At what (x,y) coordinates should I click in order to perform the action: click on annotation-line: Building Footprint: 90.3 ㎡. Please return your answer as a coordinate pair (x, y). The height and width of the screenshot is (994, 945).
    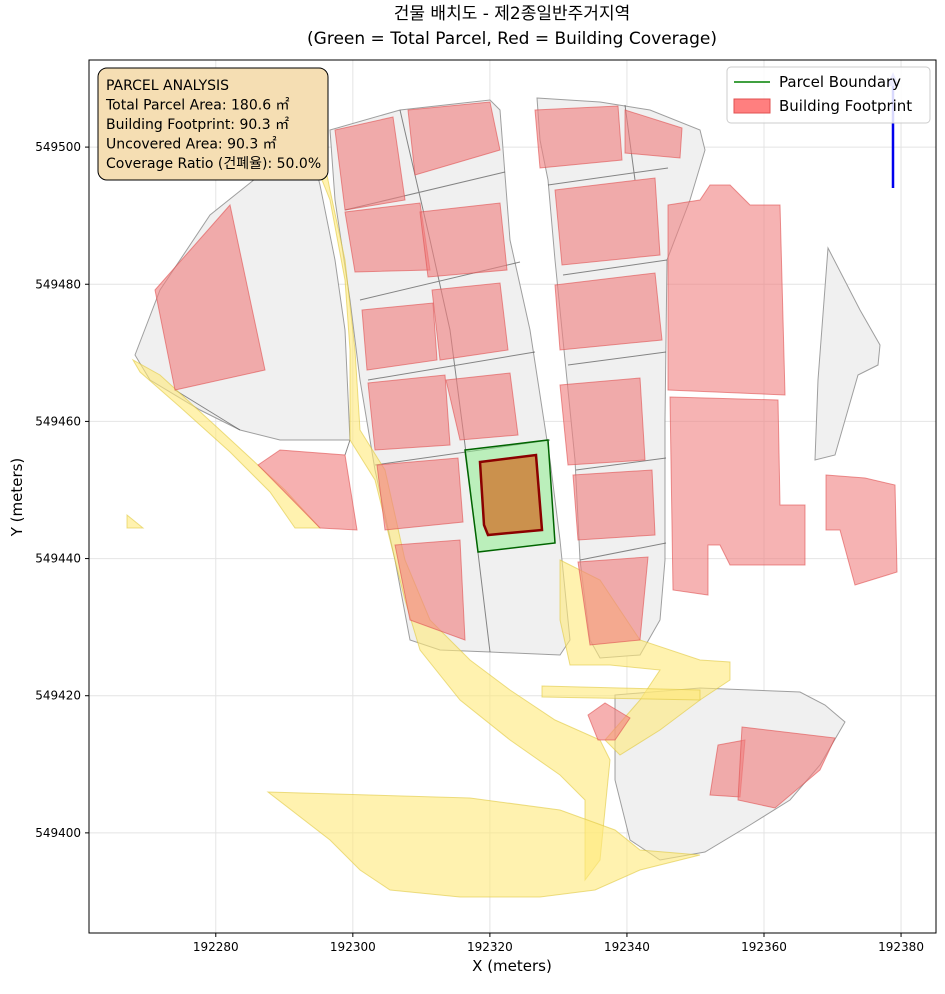
    Looking at the image, I should click on (197, 125).